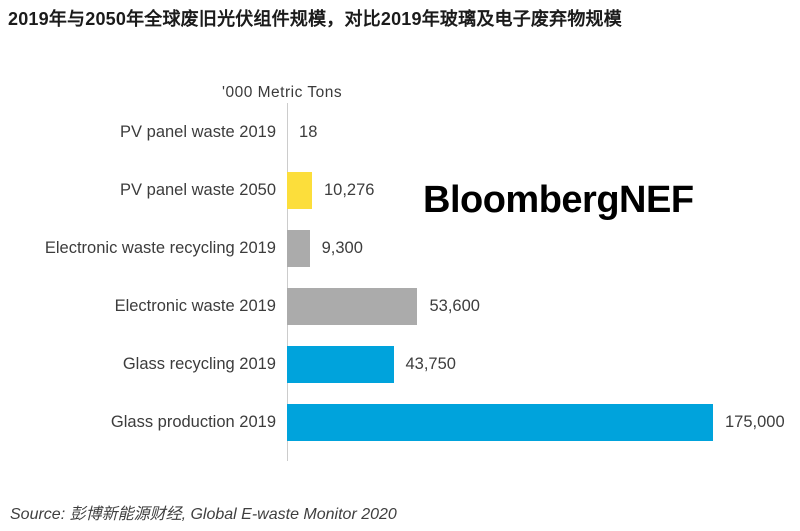 This screenshot has height=531, width=800. Describe the element at coordinates (199, 363) in the screenshot. I see `category-label: Glass recycling 2019` at that location.